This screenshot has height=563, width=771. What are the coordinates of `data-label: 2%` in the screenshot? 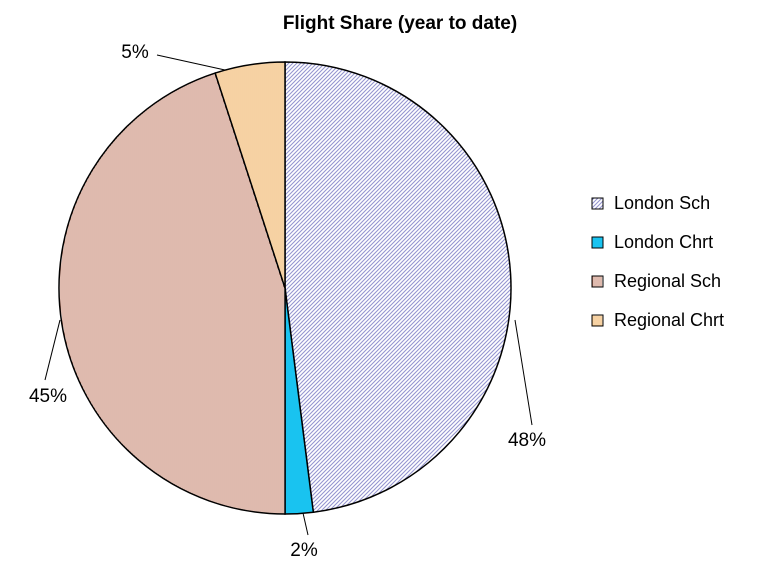 It's located at (304, 550).